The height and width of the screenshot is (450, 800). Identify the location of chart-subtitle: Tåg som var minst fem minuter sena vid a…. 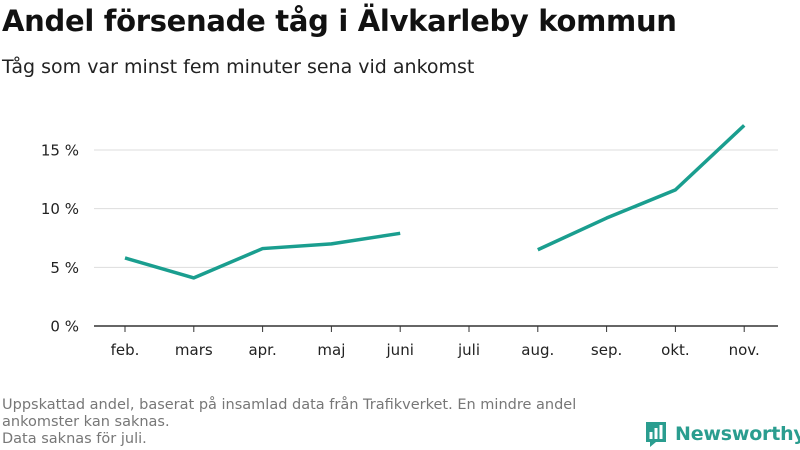
(238, 67).